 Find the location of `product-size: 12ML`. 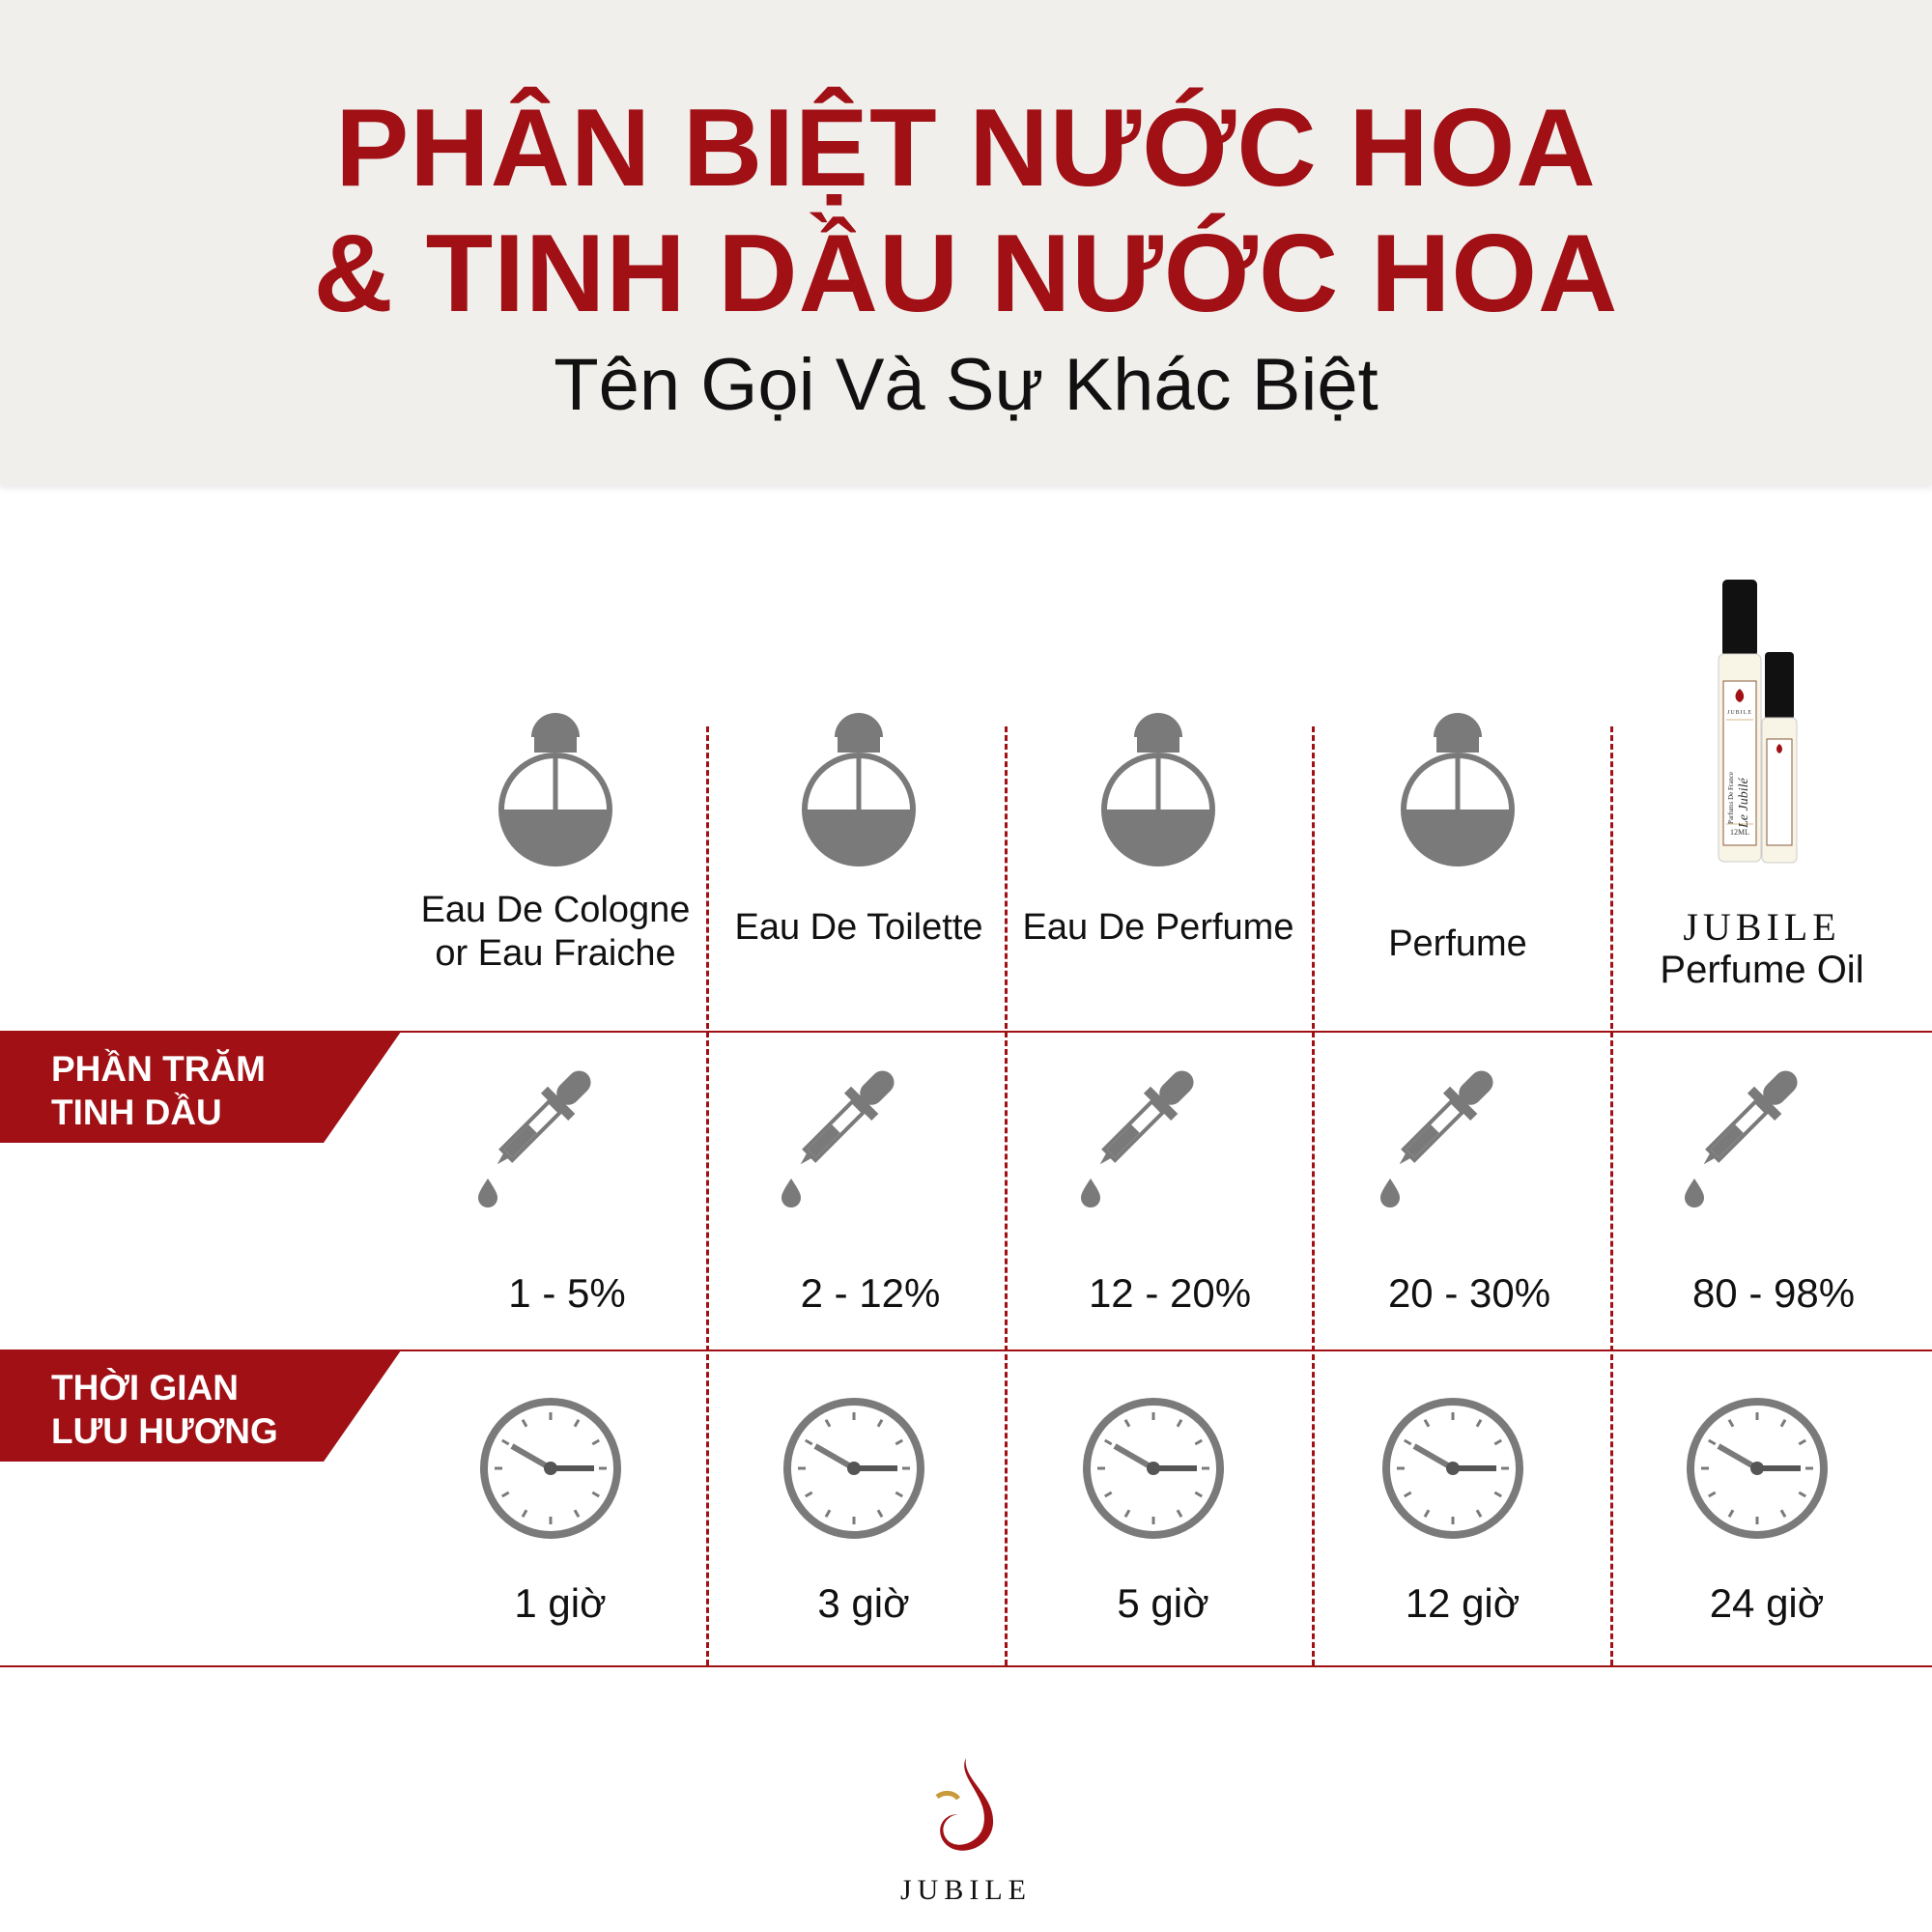

product-size: 12ML is located at coordinates (1739, 832).